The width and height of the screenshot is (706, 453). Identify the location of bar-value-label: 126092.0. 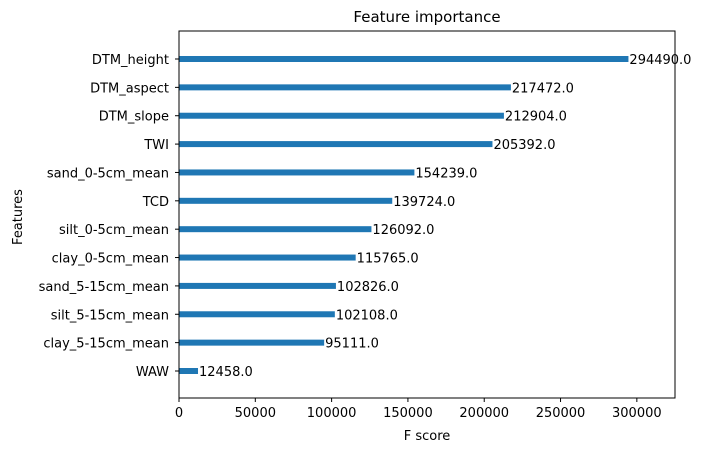
(403, 230).